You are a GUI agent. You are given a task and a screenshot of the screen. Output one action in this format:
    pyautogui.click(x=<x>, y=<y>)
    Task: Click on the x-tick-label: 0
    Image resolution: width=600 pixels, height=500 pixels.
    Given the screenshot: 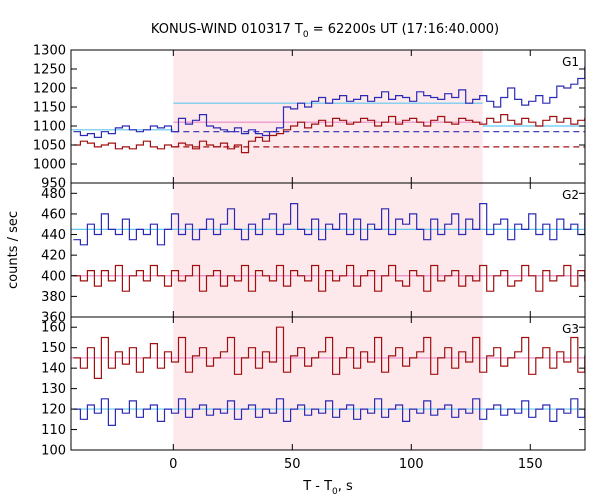 What is the action you would take?
    pyautogui.click(x=173, y=464)
    